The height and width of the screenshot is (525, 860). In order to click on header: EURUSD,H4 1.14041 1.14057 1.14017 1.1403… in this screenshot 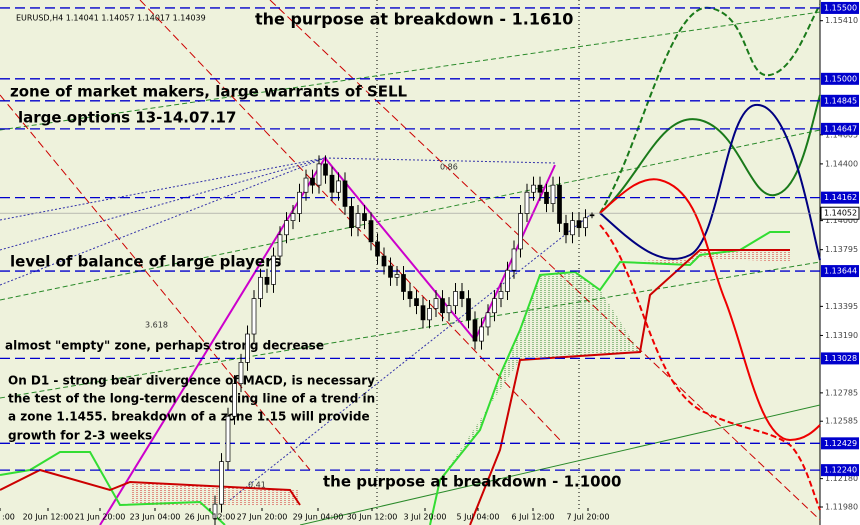, I will do `click(111, 18)`.